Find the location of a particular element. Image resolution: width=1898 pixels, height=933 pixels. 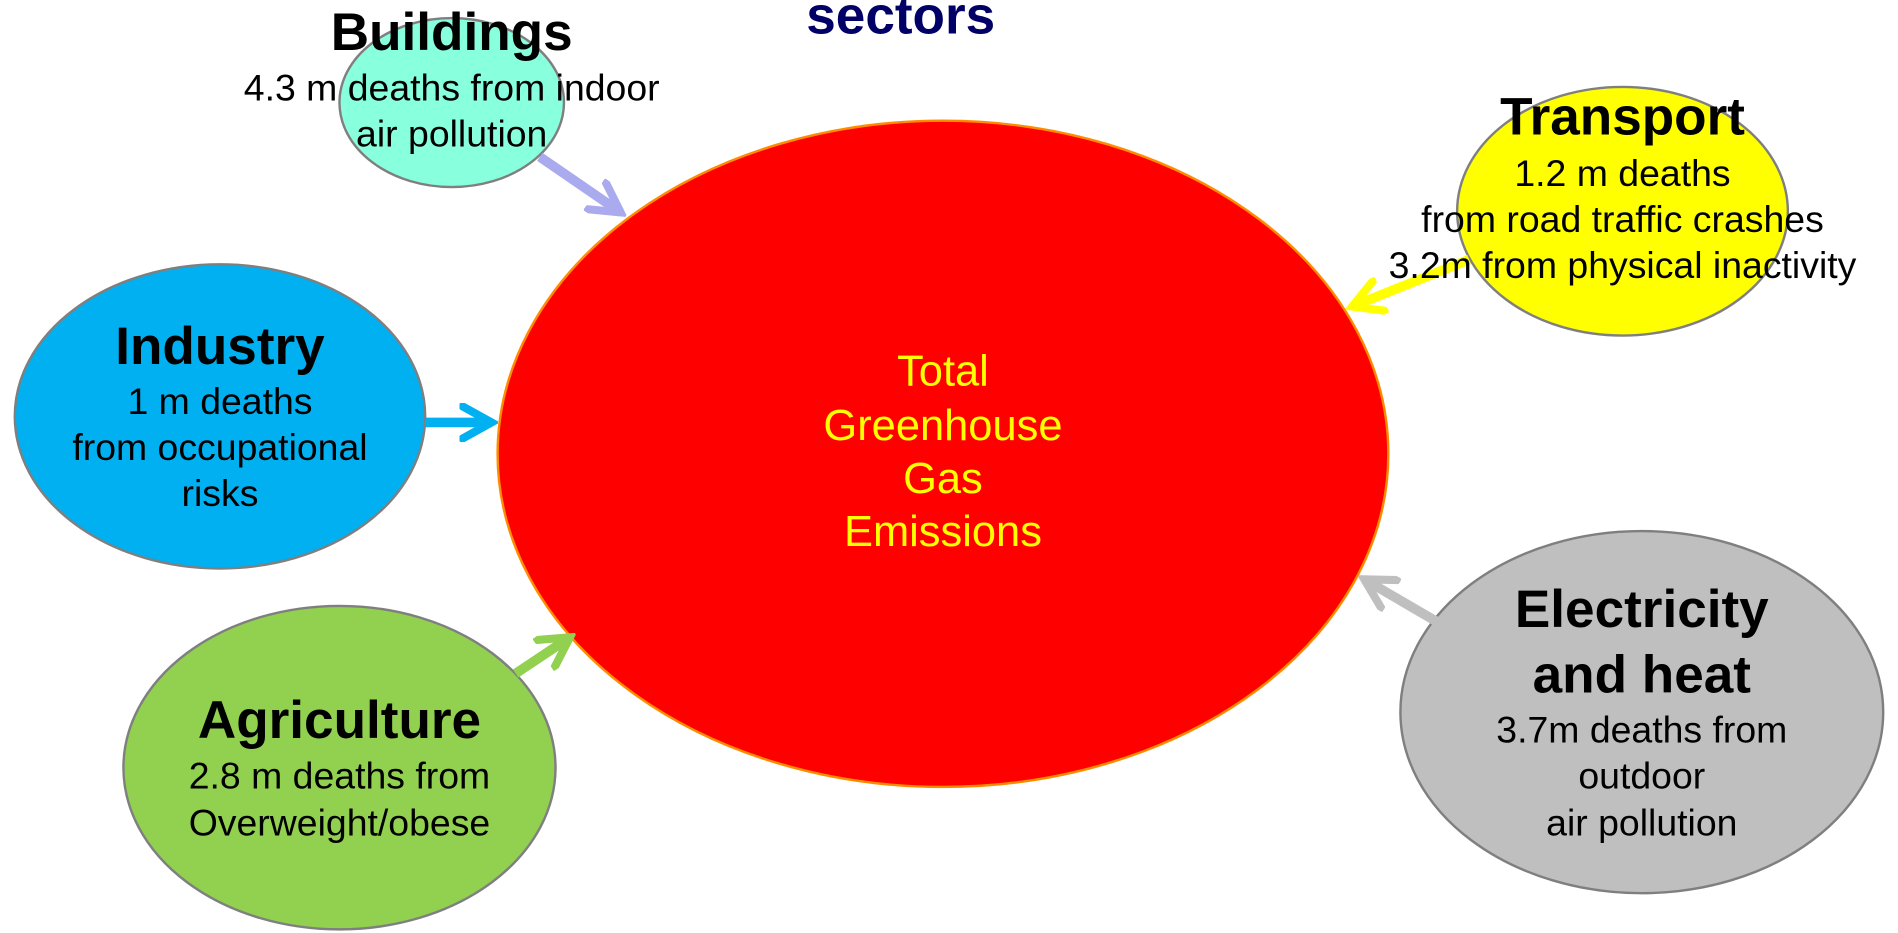

node-line: 2.8 m deaths from is located at coordinates (339, 775).